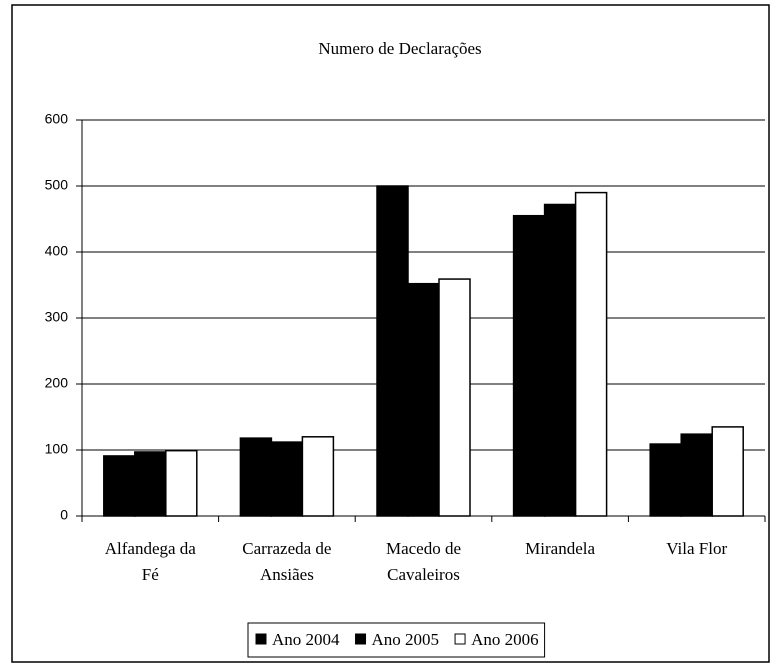 Image resolution: width=771 pixels, height=664 pixels. I want to click on y-tick-label: 600, so click(57, 119).